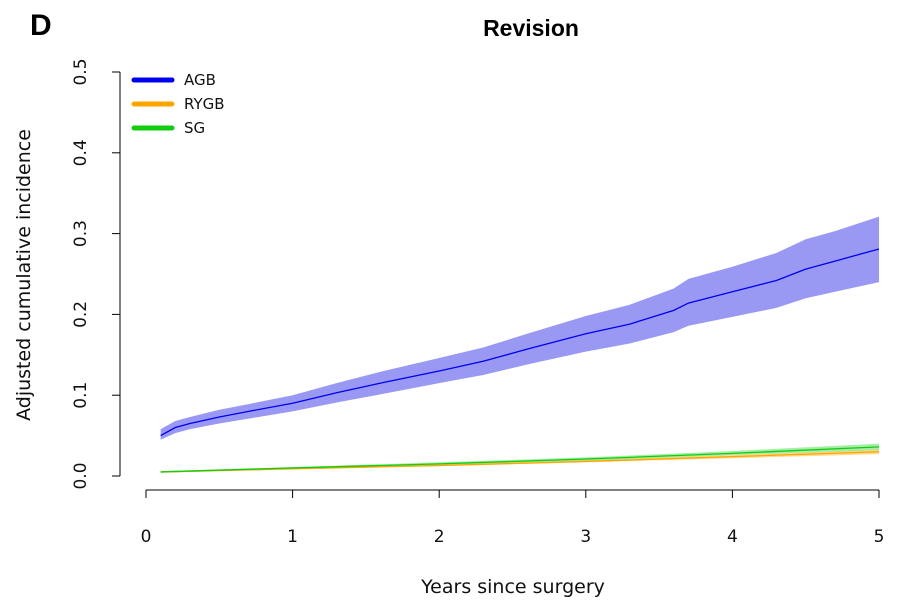 This screenshot has height=601, width=902. Describe the element at coordinates (24, 275) in the screenshot. I see `y-axis-label: Adjusted cumulative incidence` at that location.